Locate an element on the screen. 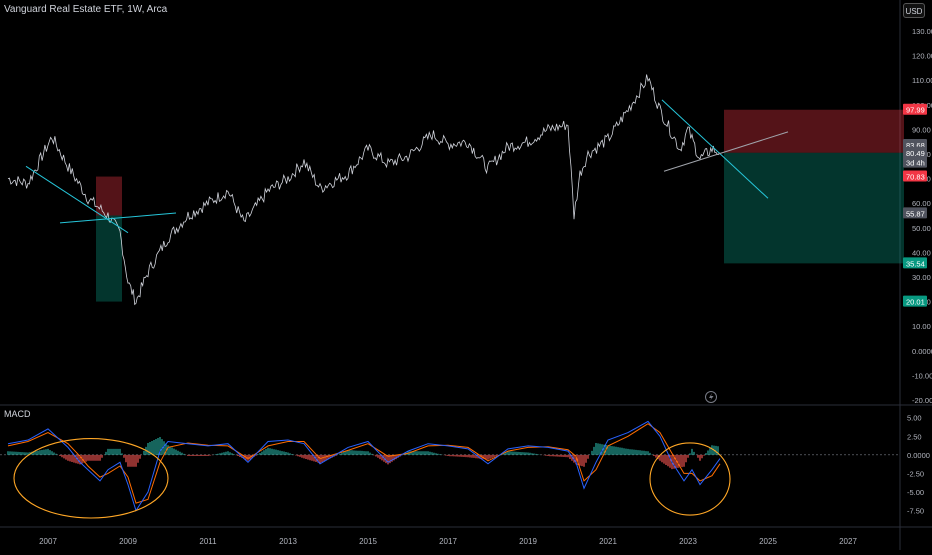  price-tick-9: 40.00 is located at coordinates (921, 252).